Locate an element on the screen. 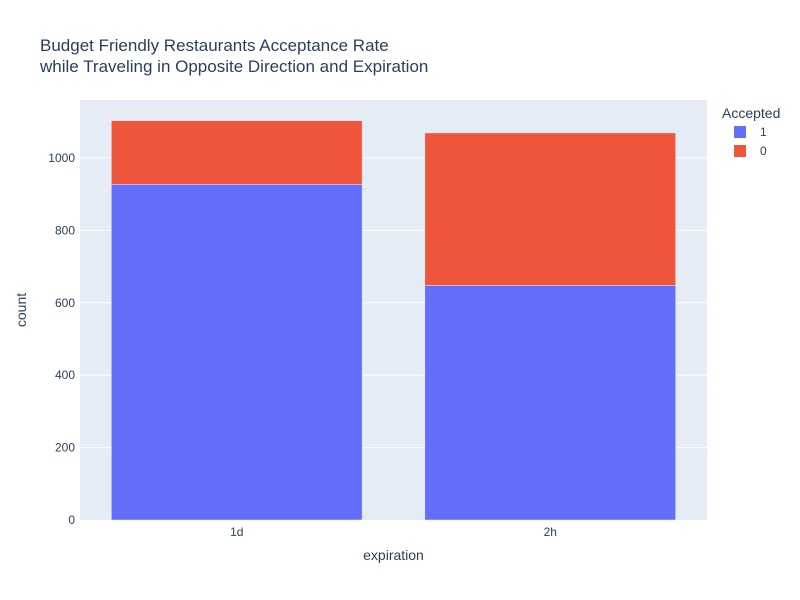 The height and width of the screenshot is (600, 800). y-tick-label: 800 is located at coordinates (65, 230).